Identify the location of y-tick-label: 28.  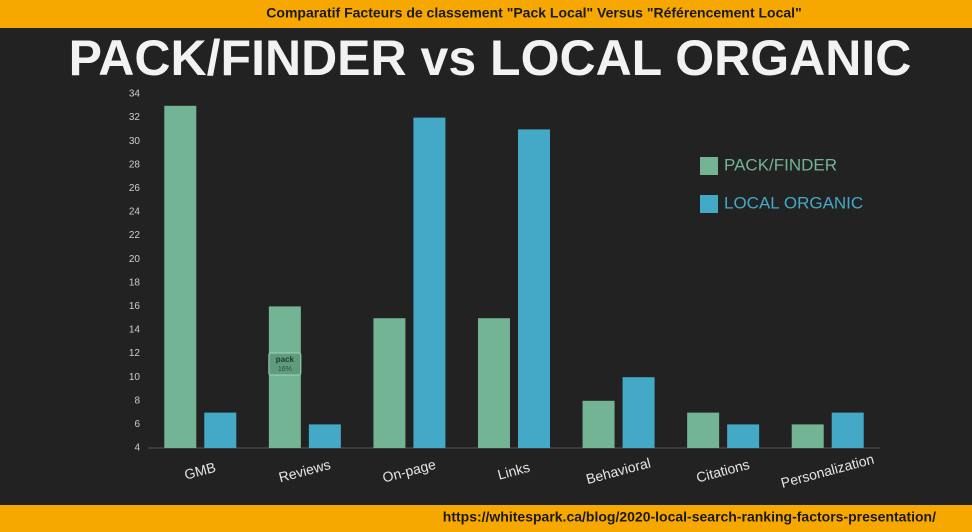
(135, 164).